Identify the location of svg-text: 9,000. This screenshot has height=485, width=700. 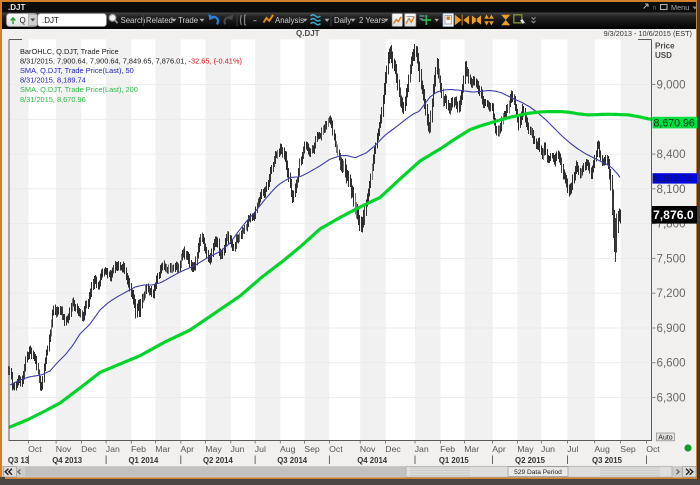
(671, 85).